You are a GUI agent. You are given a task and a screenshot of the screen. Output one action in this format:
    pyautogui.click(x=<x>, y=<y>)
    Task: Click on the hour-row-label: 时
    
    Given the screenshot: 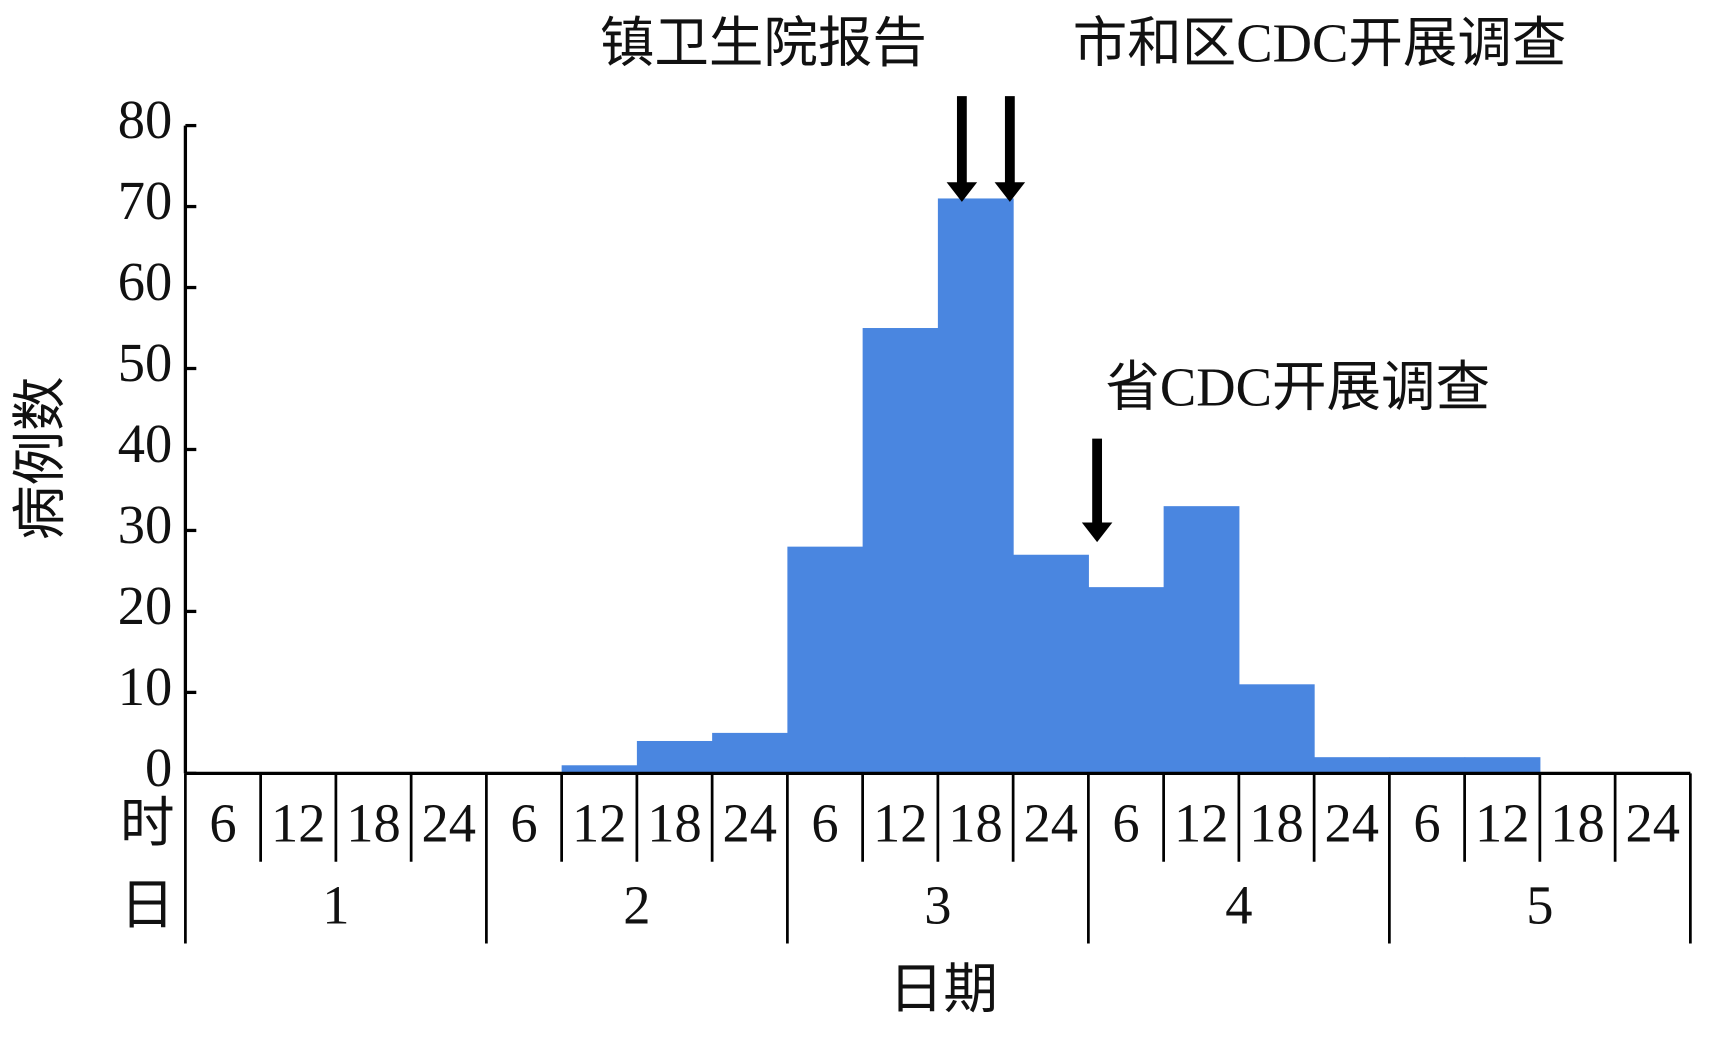 What is the action you would take?
    pyautogui.click(x=147, y=823)
    